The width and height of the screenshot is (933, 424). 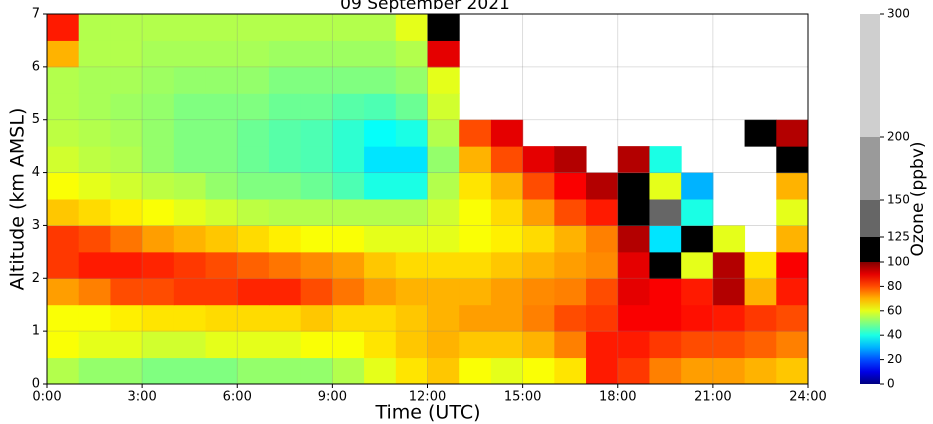 I want to click on y-tick-label: 7, so click(x=36, y=14).